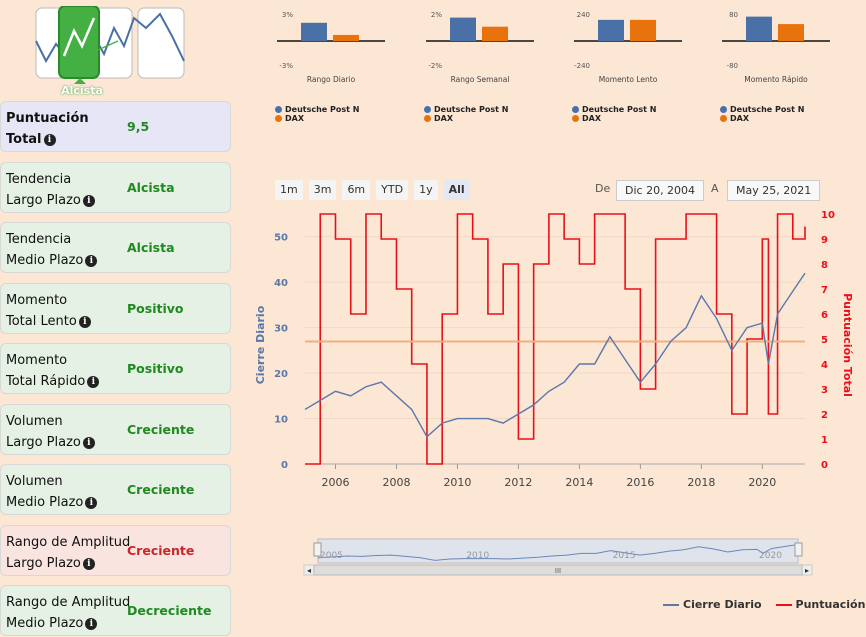  What do you see at coordinates (392, 190) in the screenshot?
I see `range-button: YTD` at bounding box center [392, 190].